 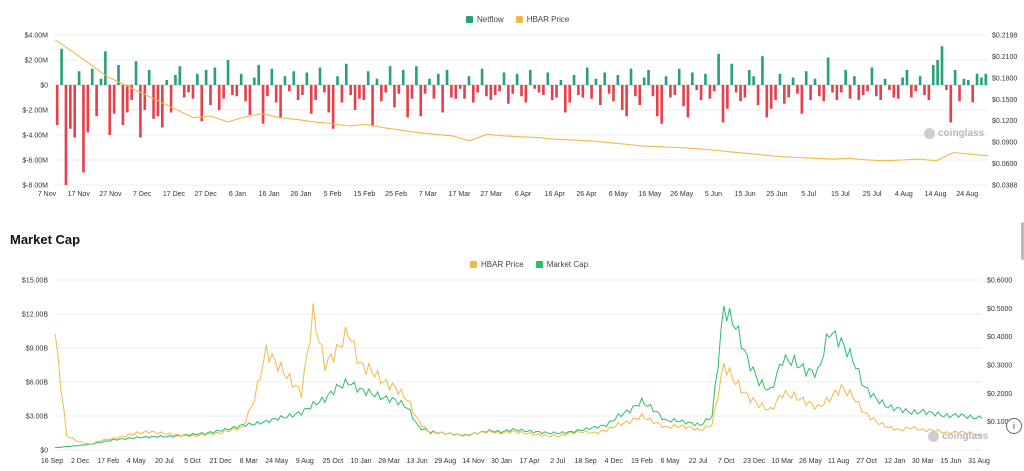 I want to click on legend-item-market-cap: Market Cap, so click(x=561, y=264).